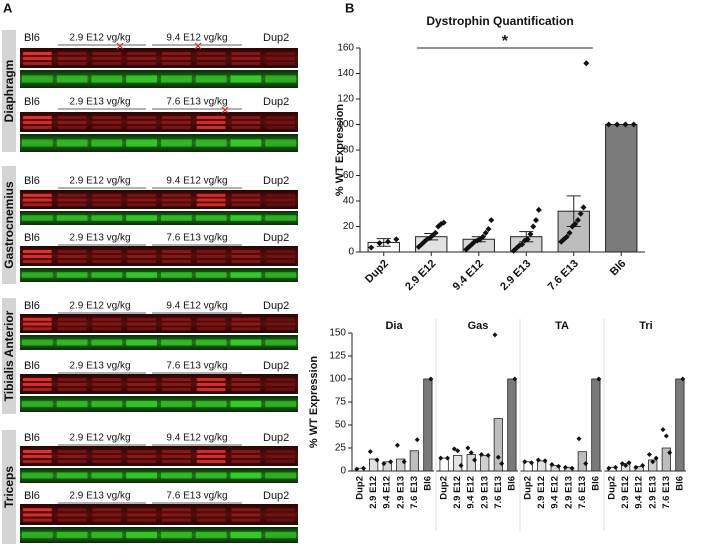  Describe the element at coordinates (337, 333) in the screenshot. I see `y-tick-label: 150` at that location.